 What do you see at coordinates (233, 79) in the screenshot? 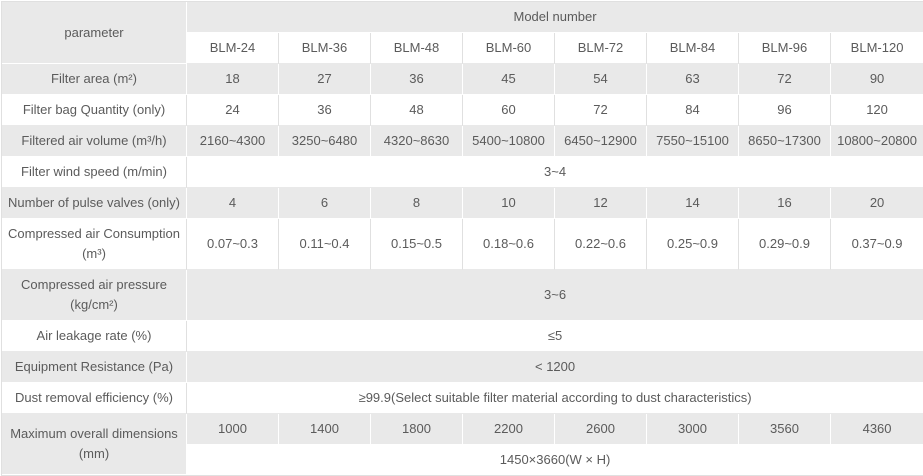
I see `value-cell: 18` at bounding box center [233, 79].